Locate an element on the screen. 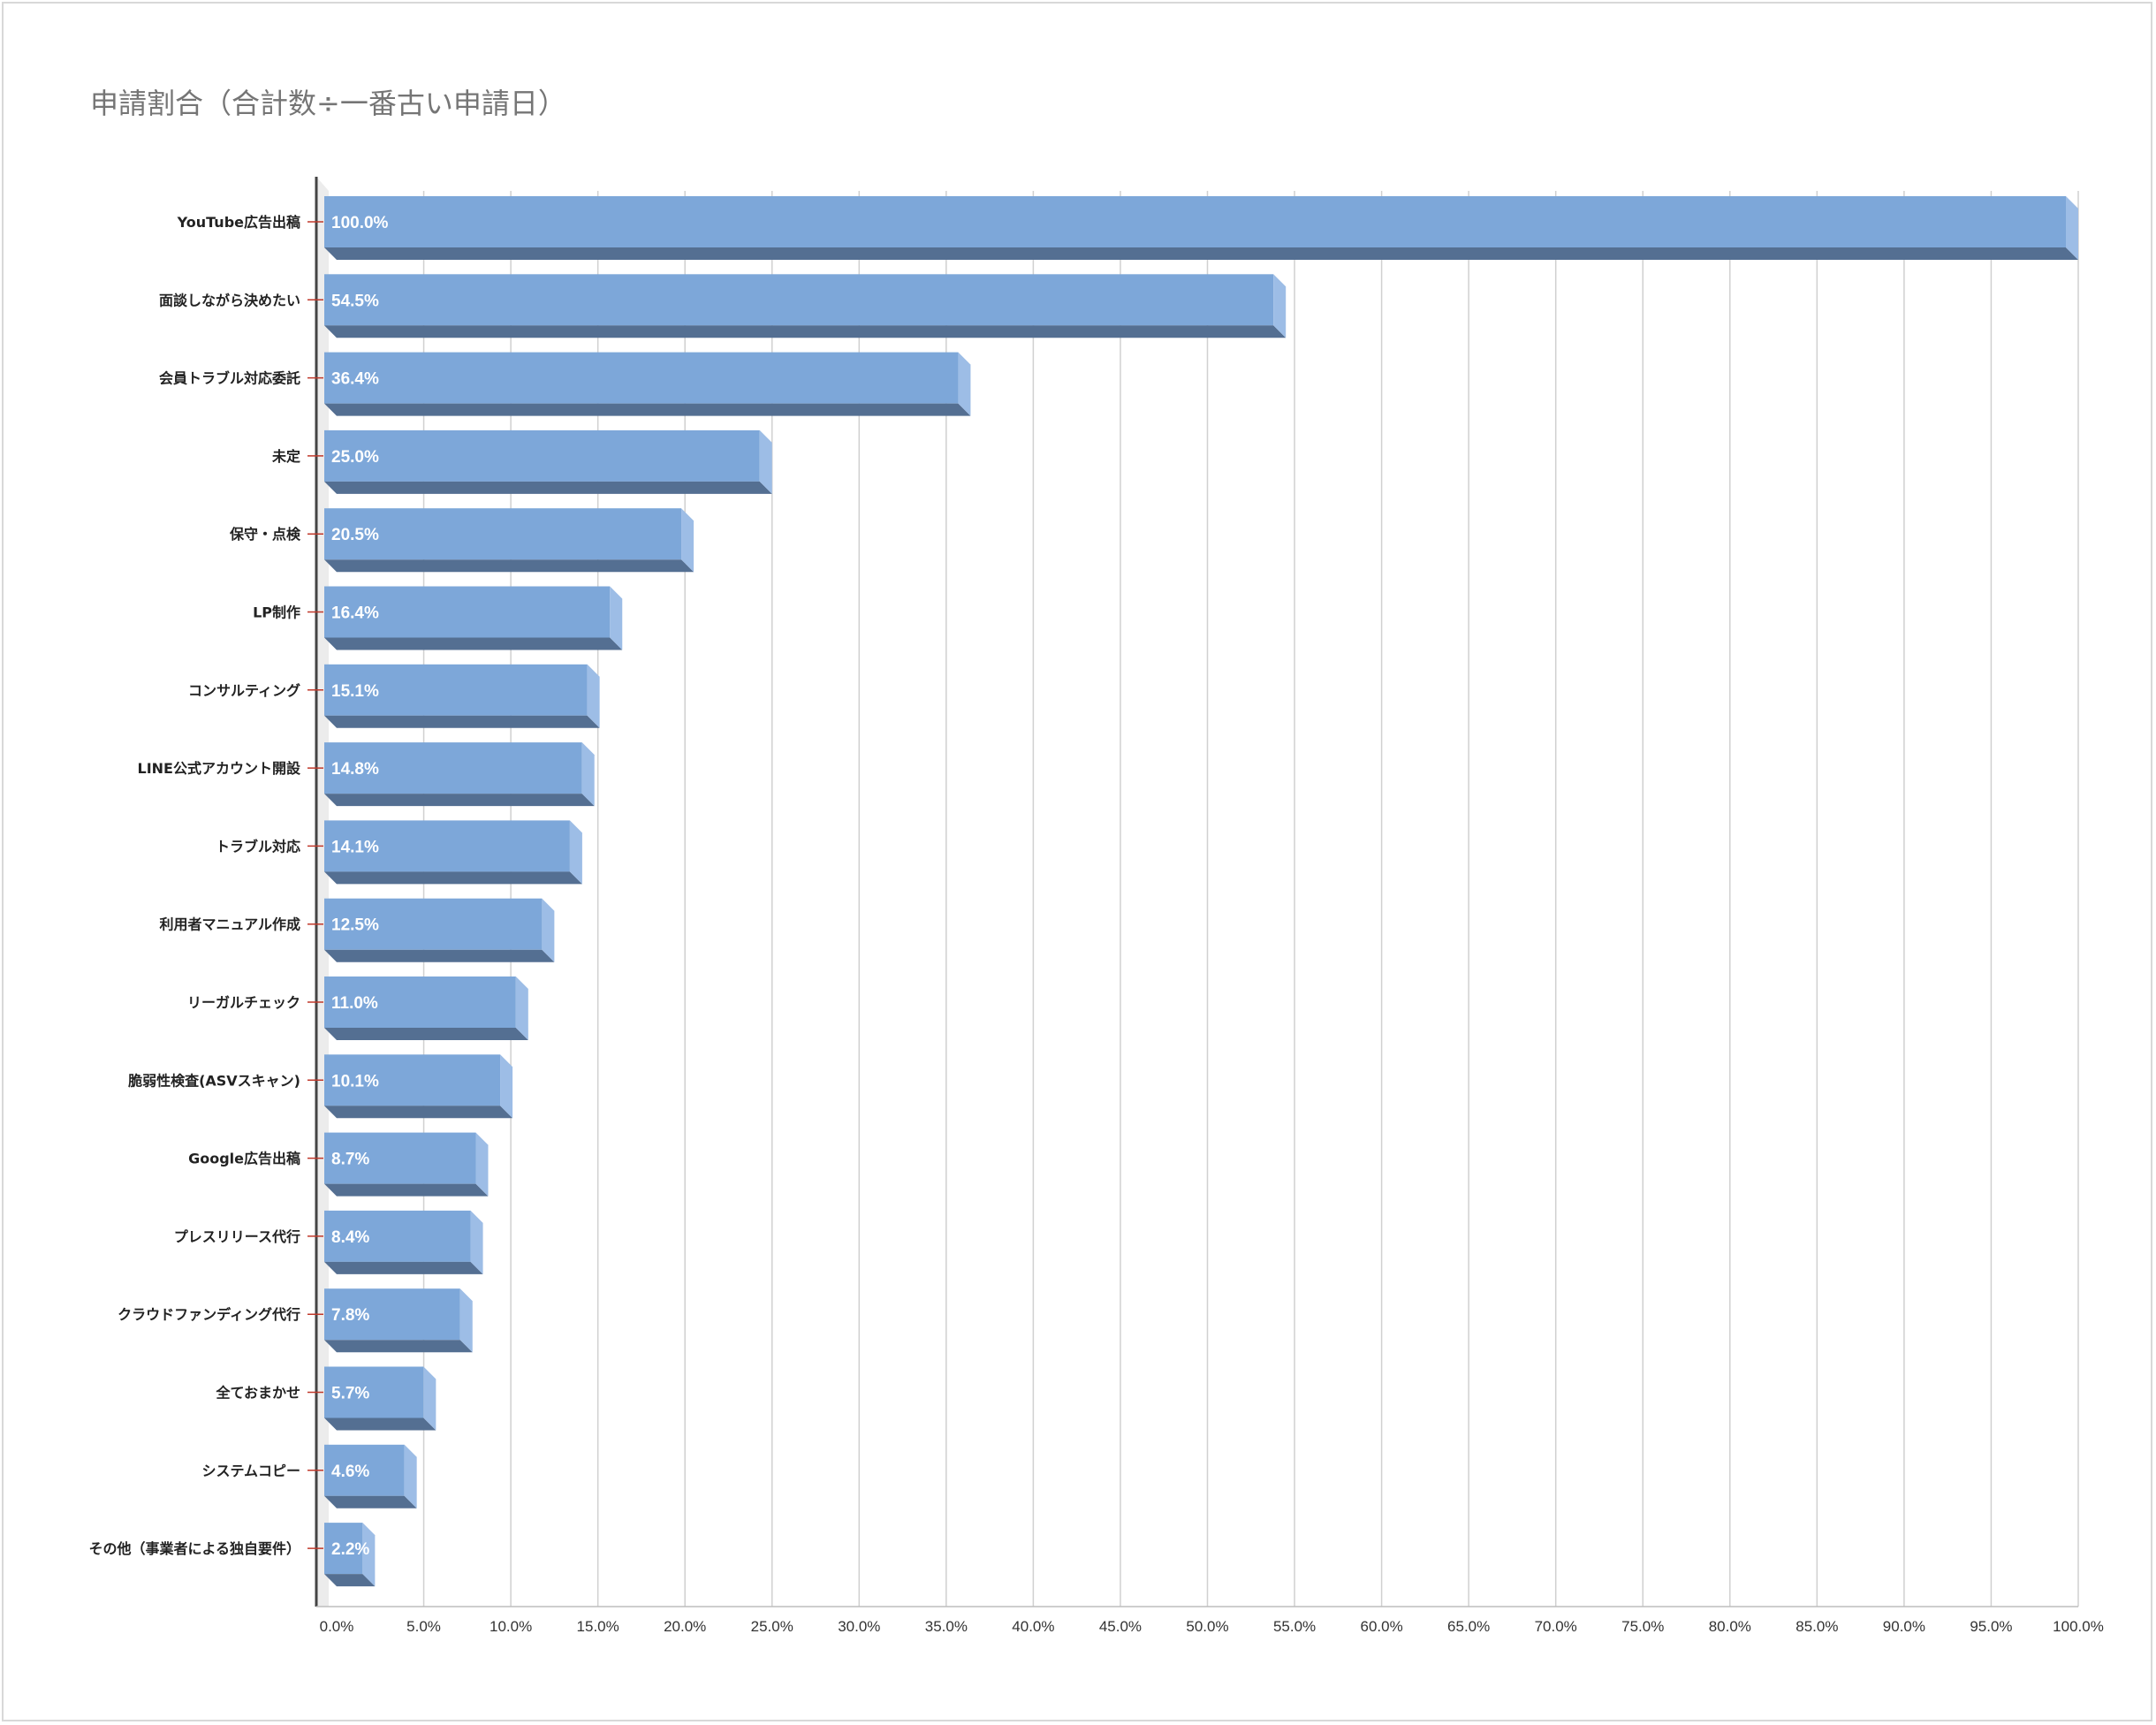 The width and height of the screenshot is (2156, 1725). data-label: 5.7% is located at coordinates (350, 1394).